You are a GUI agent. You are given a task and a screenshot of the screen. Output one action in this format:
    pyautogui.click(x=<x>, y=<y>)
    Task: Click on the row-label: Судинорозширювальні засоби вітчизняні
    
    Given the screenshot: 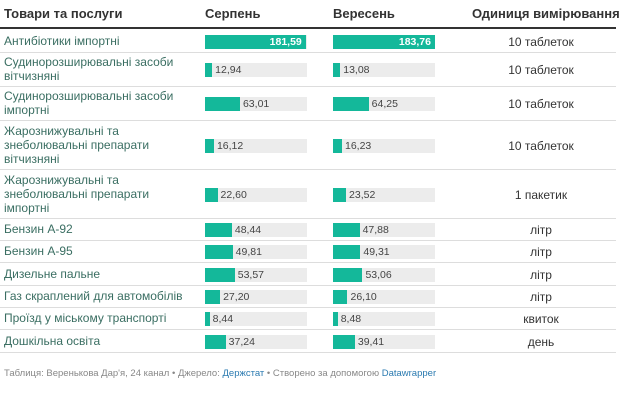 What is the action you would take?
    pyautogui.click(x=89, y=69)
    